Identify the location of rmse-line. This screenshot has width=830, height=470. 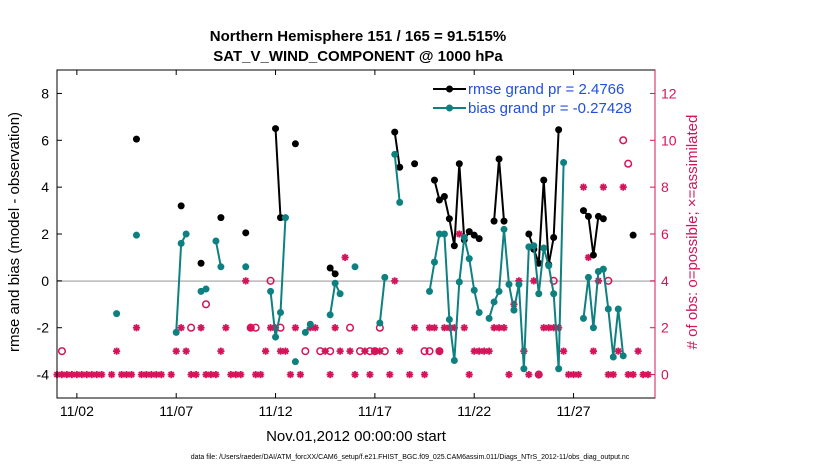
(397, 149).